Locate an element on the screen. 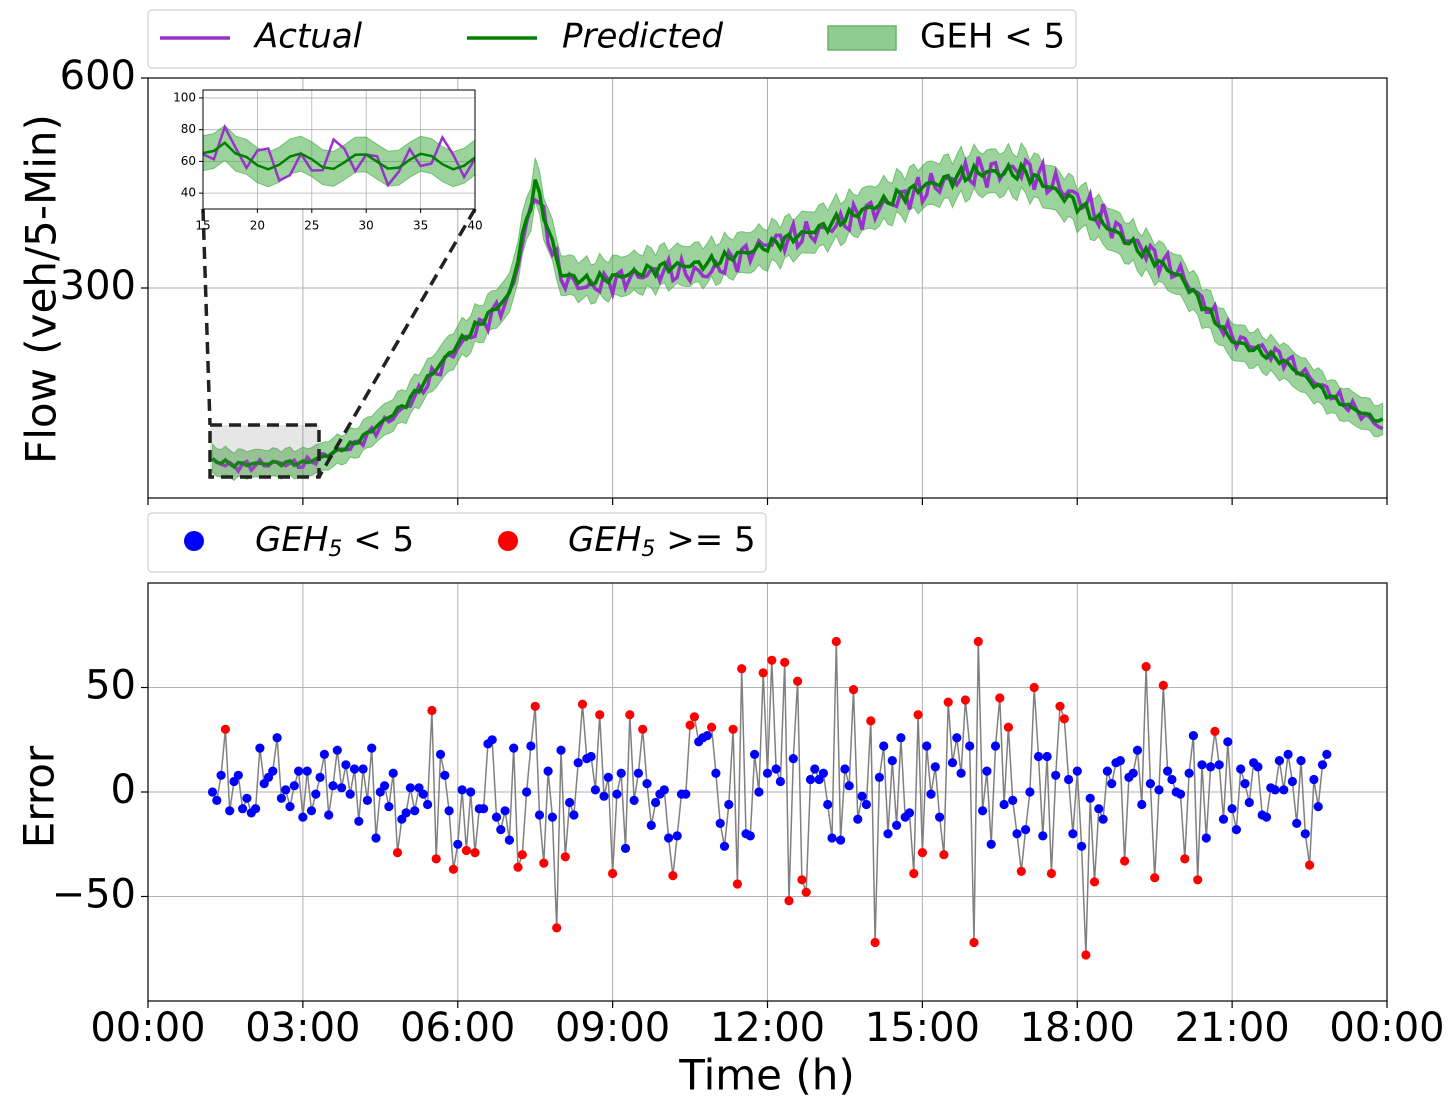  flow-x-ticks is located at coordinates (767, 501).